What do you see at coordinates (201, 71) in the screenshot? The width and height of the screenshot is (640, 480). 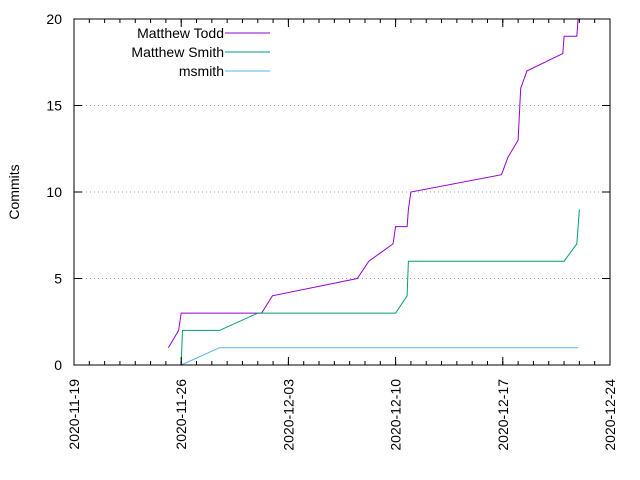 I see `legend-label-2: msmith` at bounding box center [201, 71].